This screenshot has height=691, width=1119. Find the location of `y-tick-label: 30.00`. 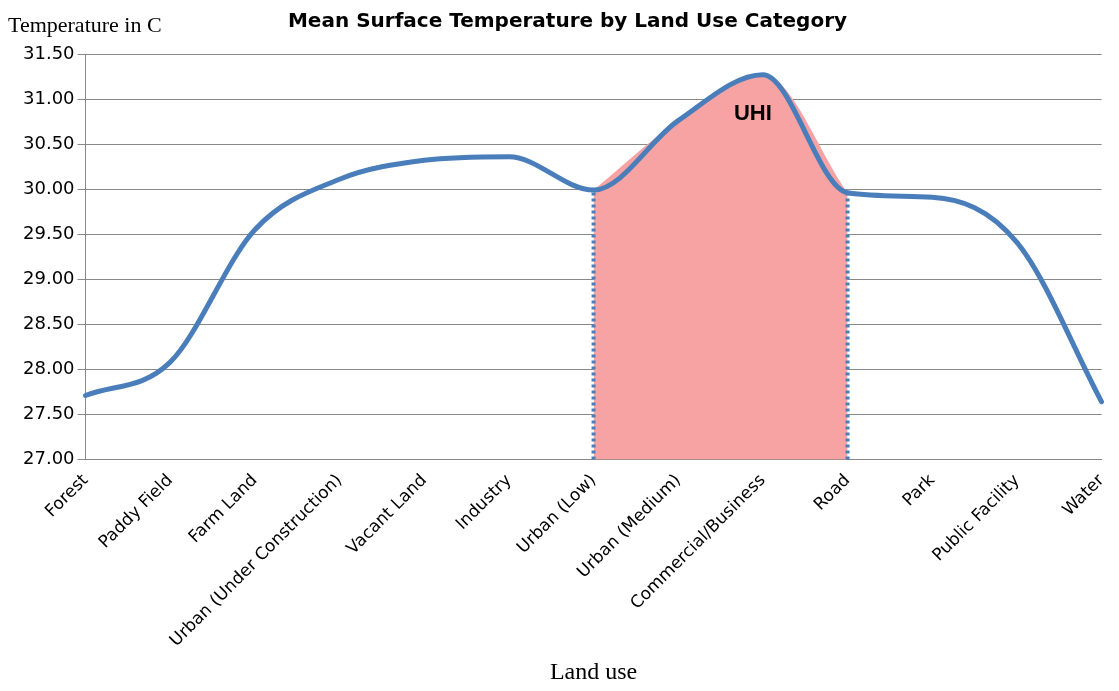

y-tick-label: 30.00 is located at coordinates (49, 187).